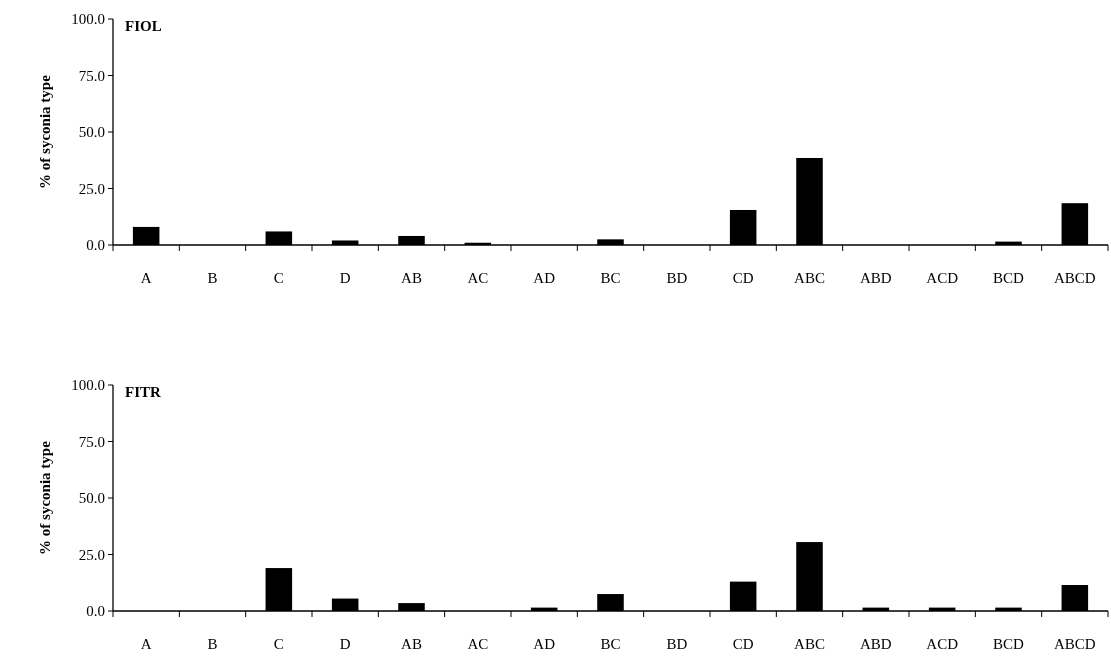  I want to click on chart-title: FIOL, so click(143, 26).